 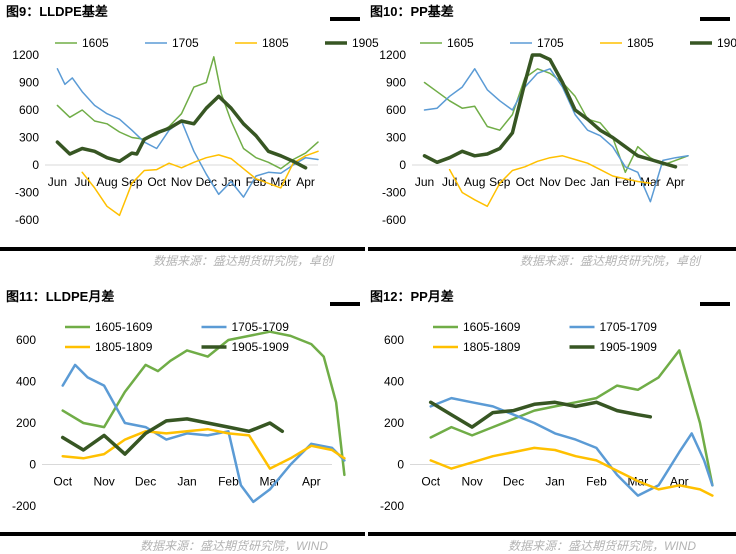 What do you see at coordinates (541, 414) in the screenshot?
I see `series-line-1905-1909` at bounding box center [541, 414].